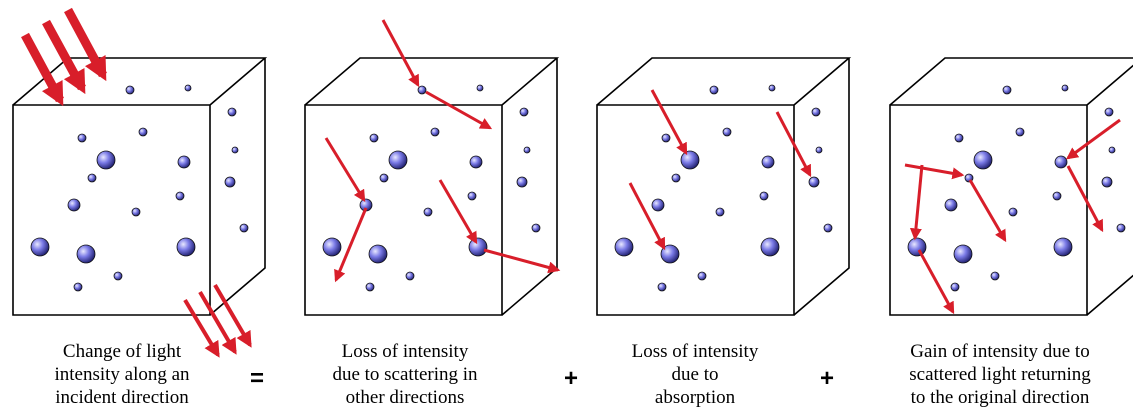 The height and width of the screenshot is (414, 1133). I want to click on caption-line: due to scattering in, so click(405, 374).